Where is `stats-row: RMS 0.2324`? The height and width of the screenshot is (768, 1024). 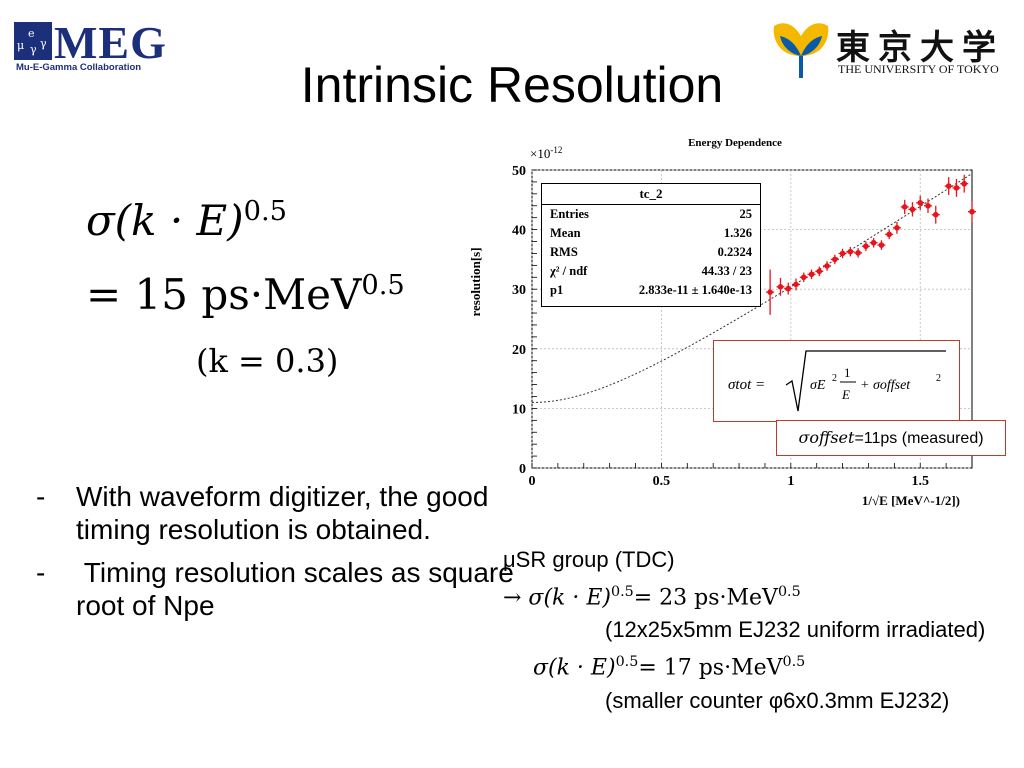
stats-row: RMS 0.2324 is located at coordinates (651, 252).